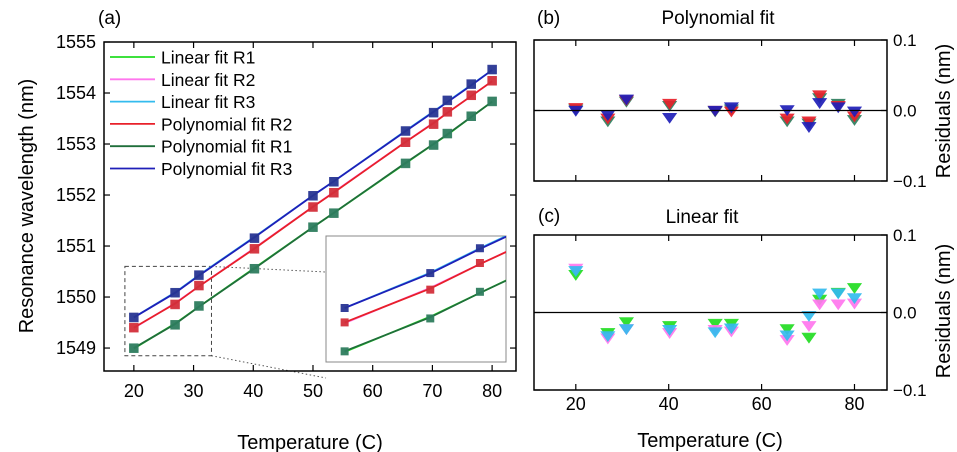 The height and width of the screenshot is (452, 957). Describe the element at coordinates (27, 206) in the screenshot. I see `panel-a-y-axis-title: Resonance wavelength (nm)` at that location.